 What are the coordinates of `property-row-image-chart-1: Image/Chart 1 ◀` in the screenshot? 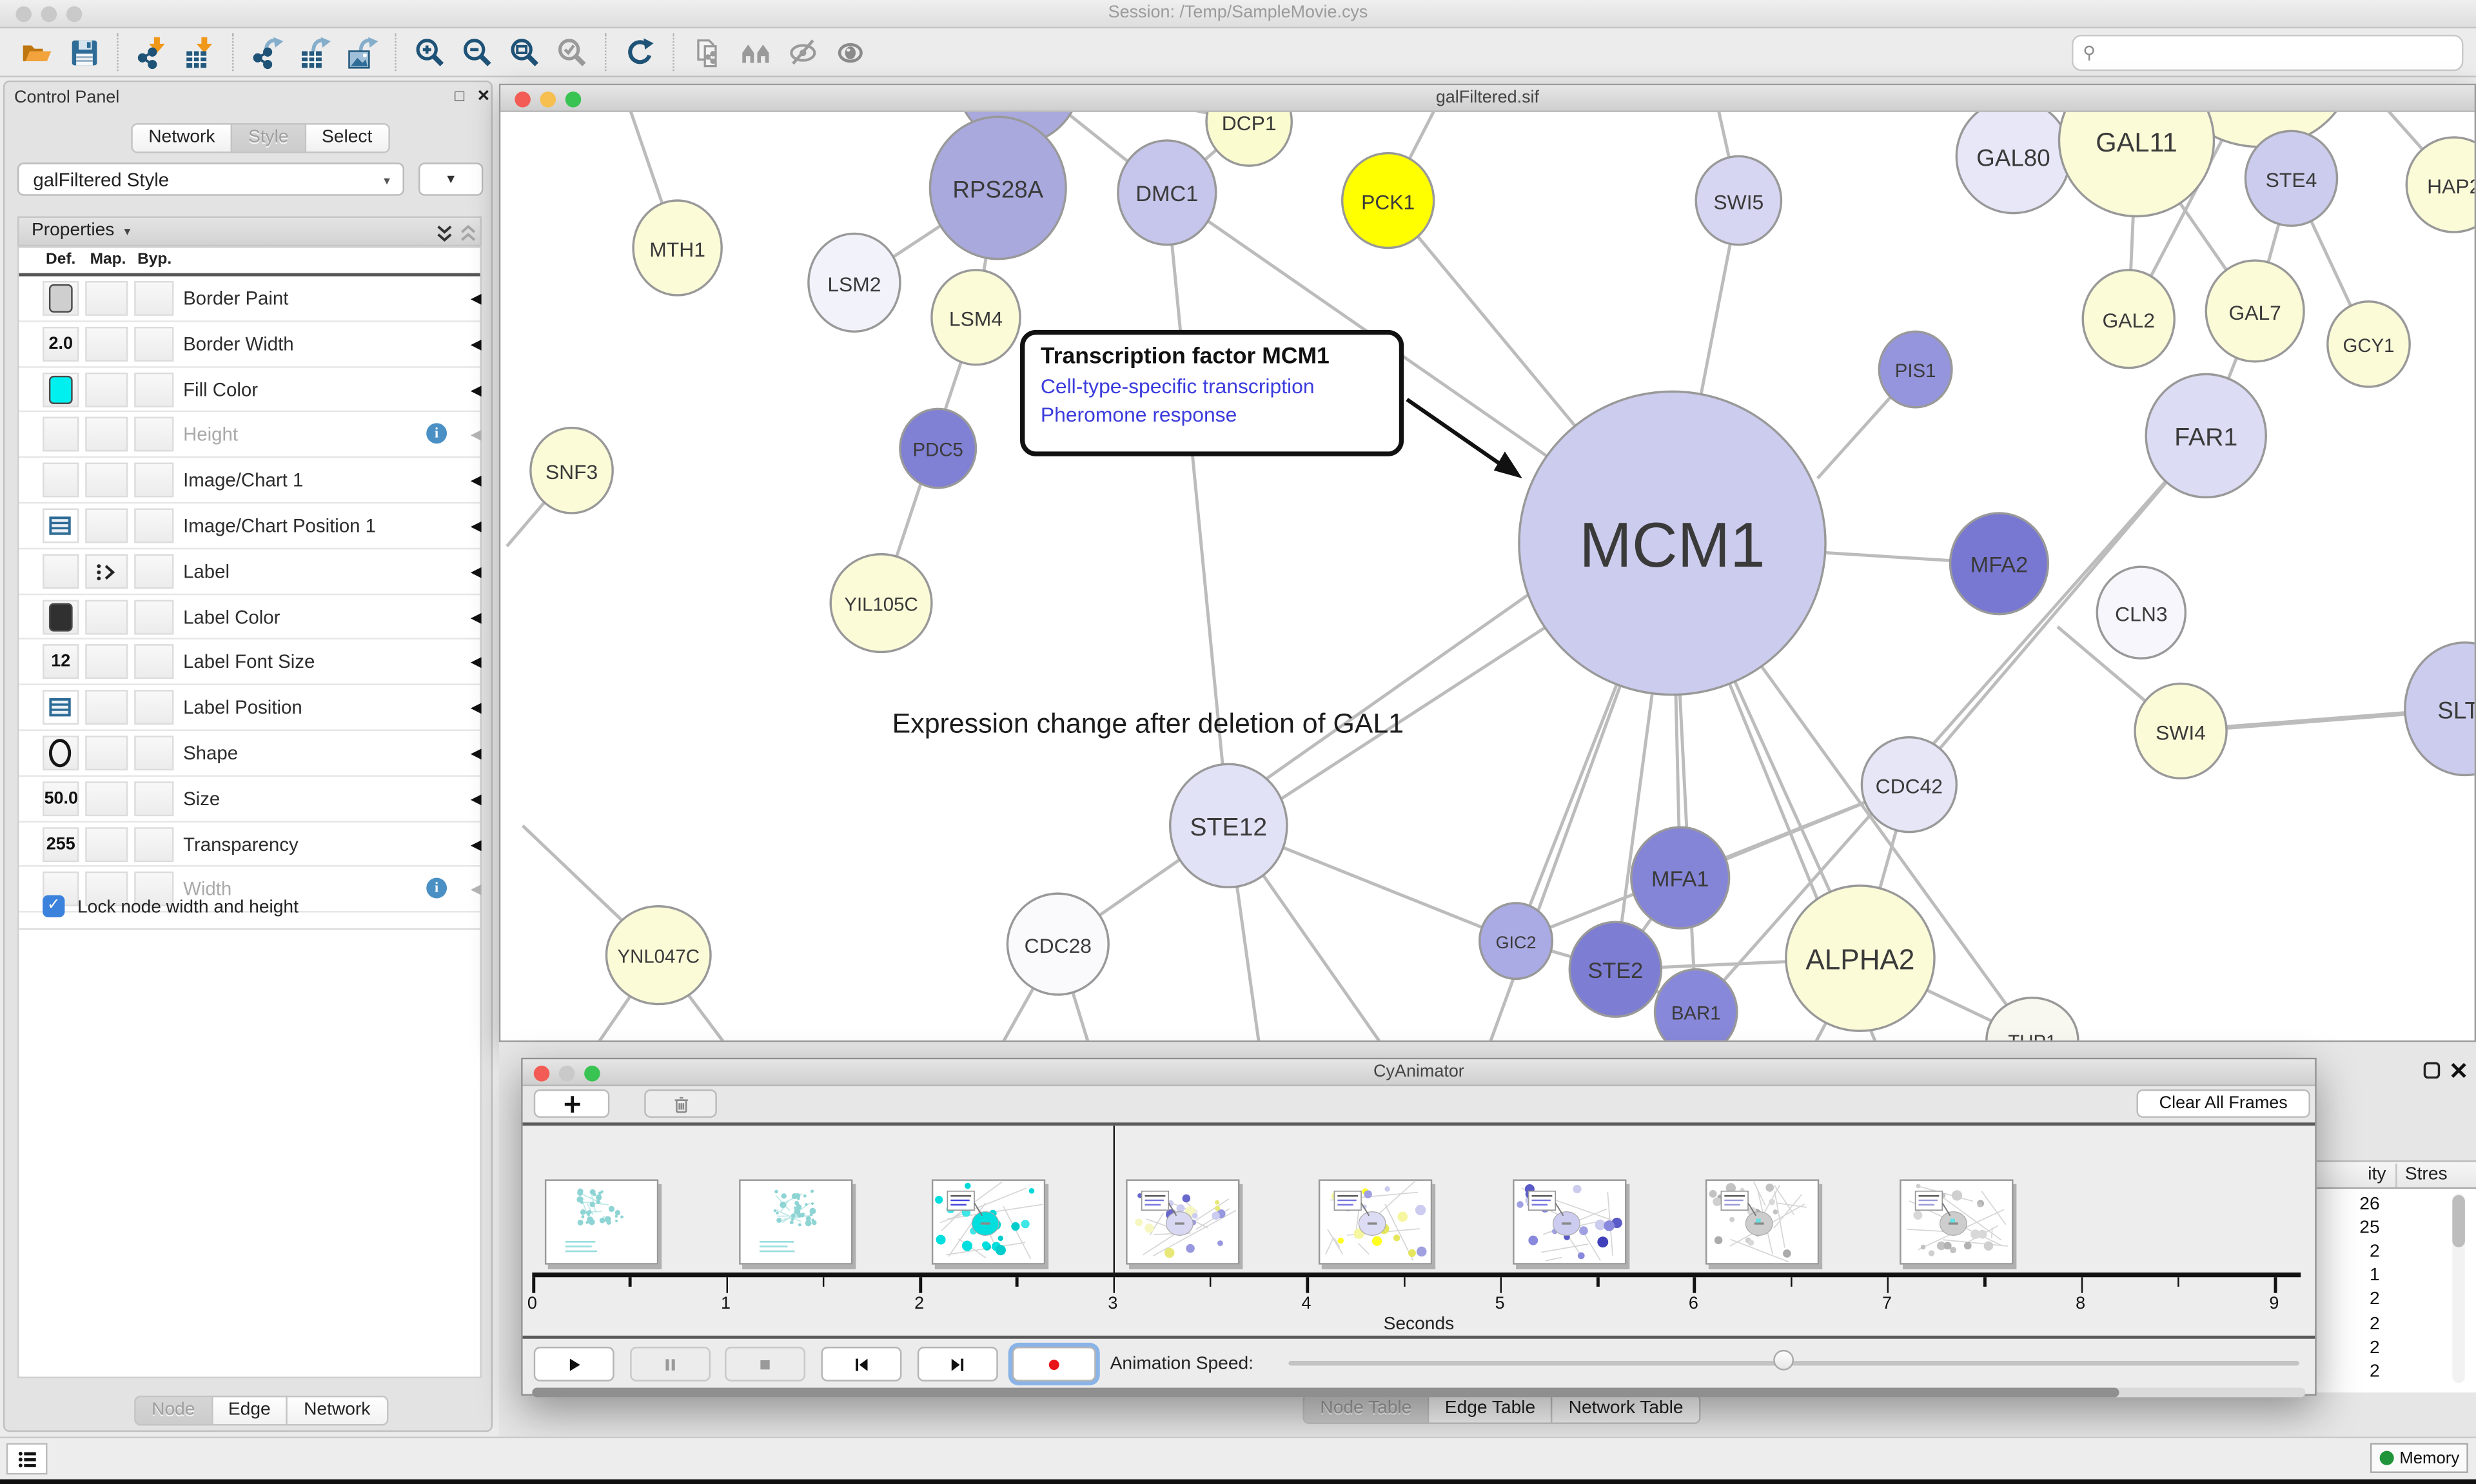 It's located at (250, 481).